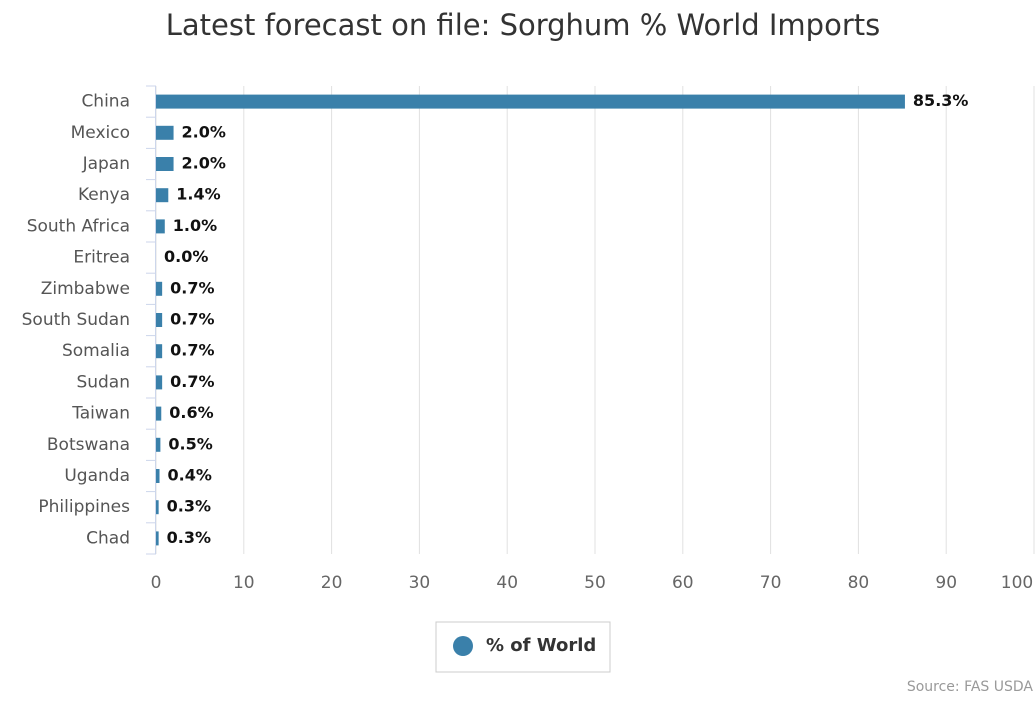  What do you see at coordinates (946, 583) in the screenshot?
I see `x-tick-label: 90` at bounding box center [946, 583].